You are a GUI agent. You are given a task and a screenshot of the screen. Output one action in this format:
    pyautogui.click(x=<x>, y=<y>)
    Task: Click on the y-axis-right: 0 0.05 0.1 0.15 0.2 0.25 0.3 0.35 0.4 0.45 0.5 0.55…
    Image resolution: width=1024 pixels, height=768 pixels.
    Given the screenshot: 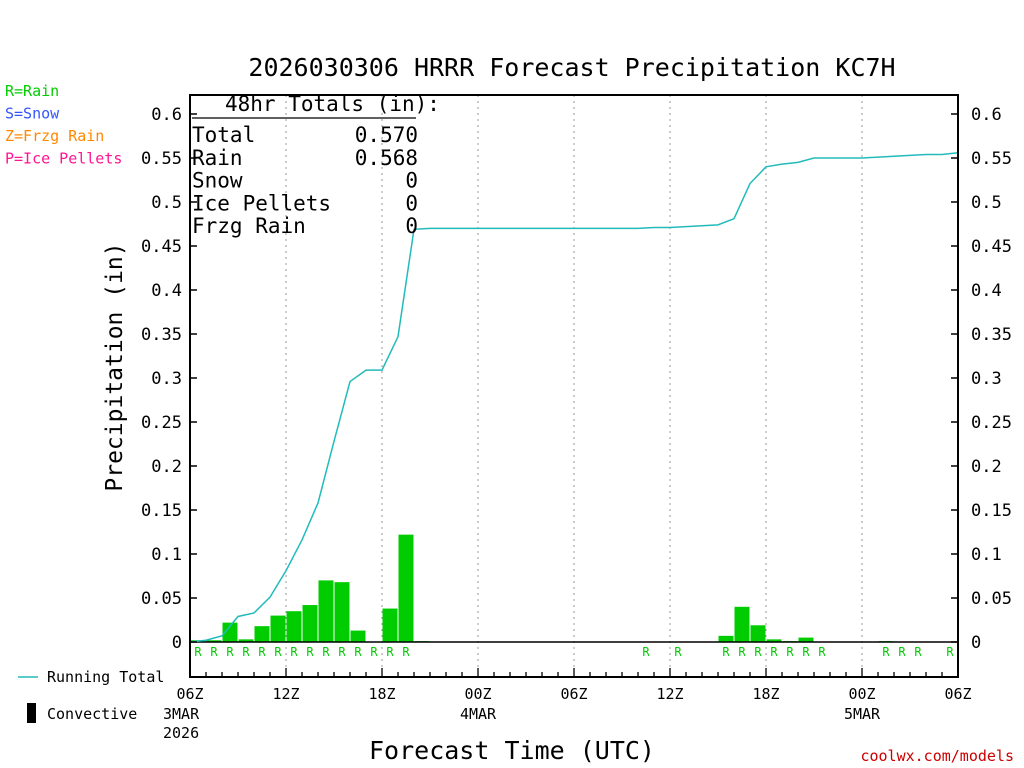 What is the action you would take?
    pyautogui.click(x=981, y=379)
    